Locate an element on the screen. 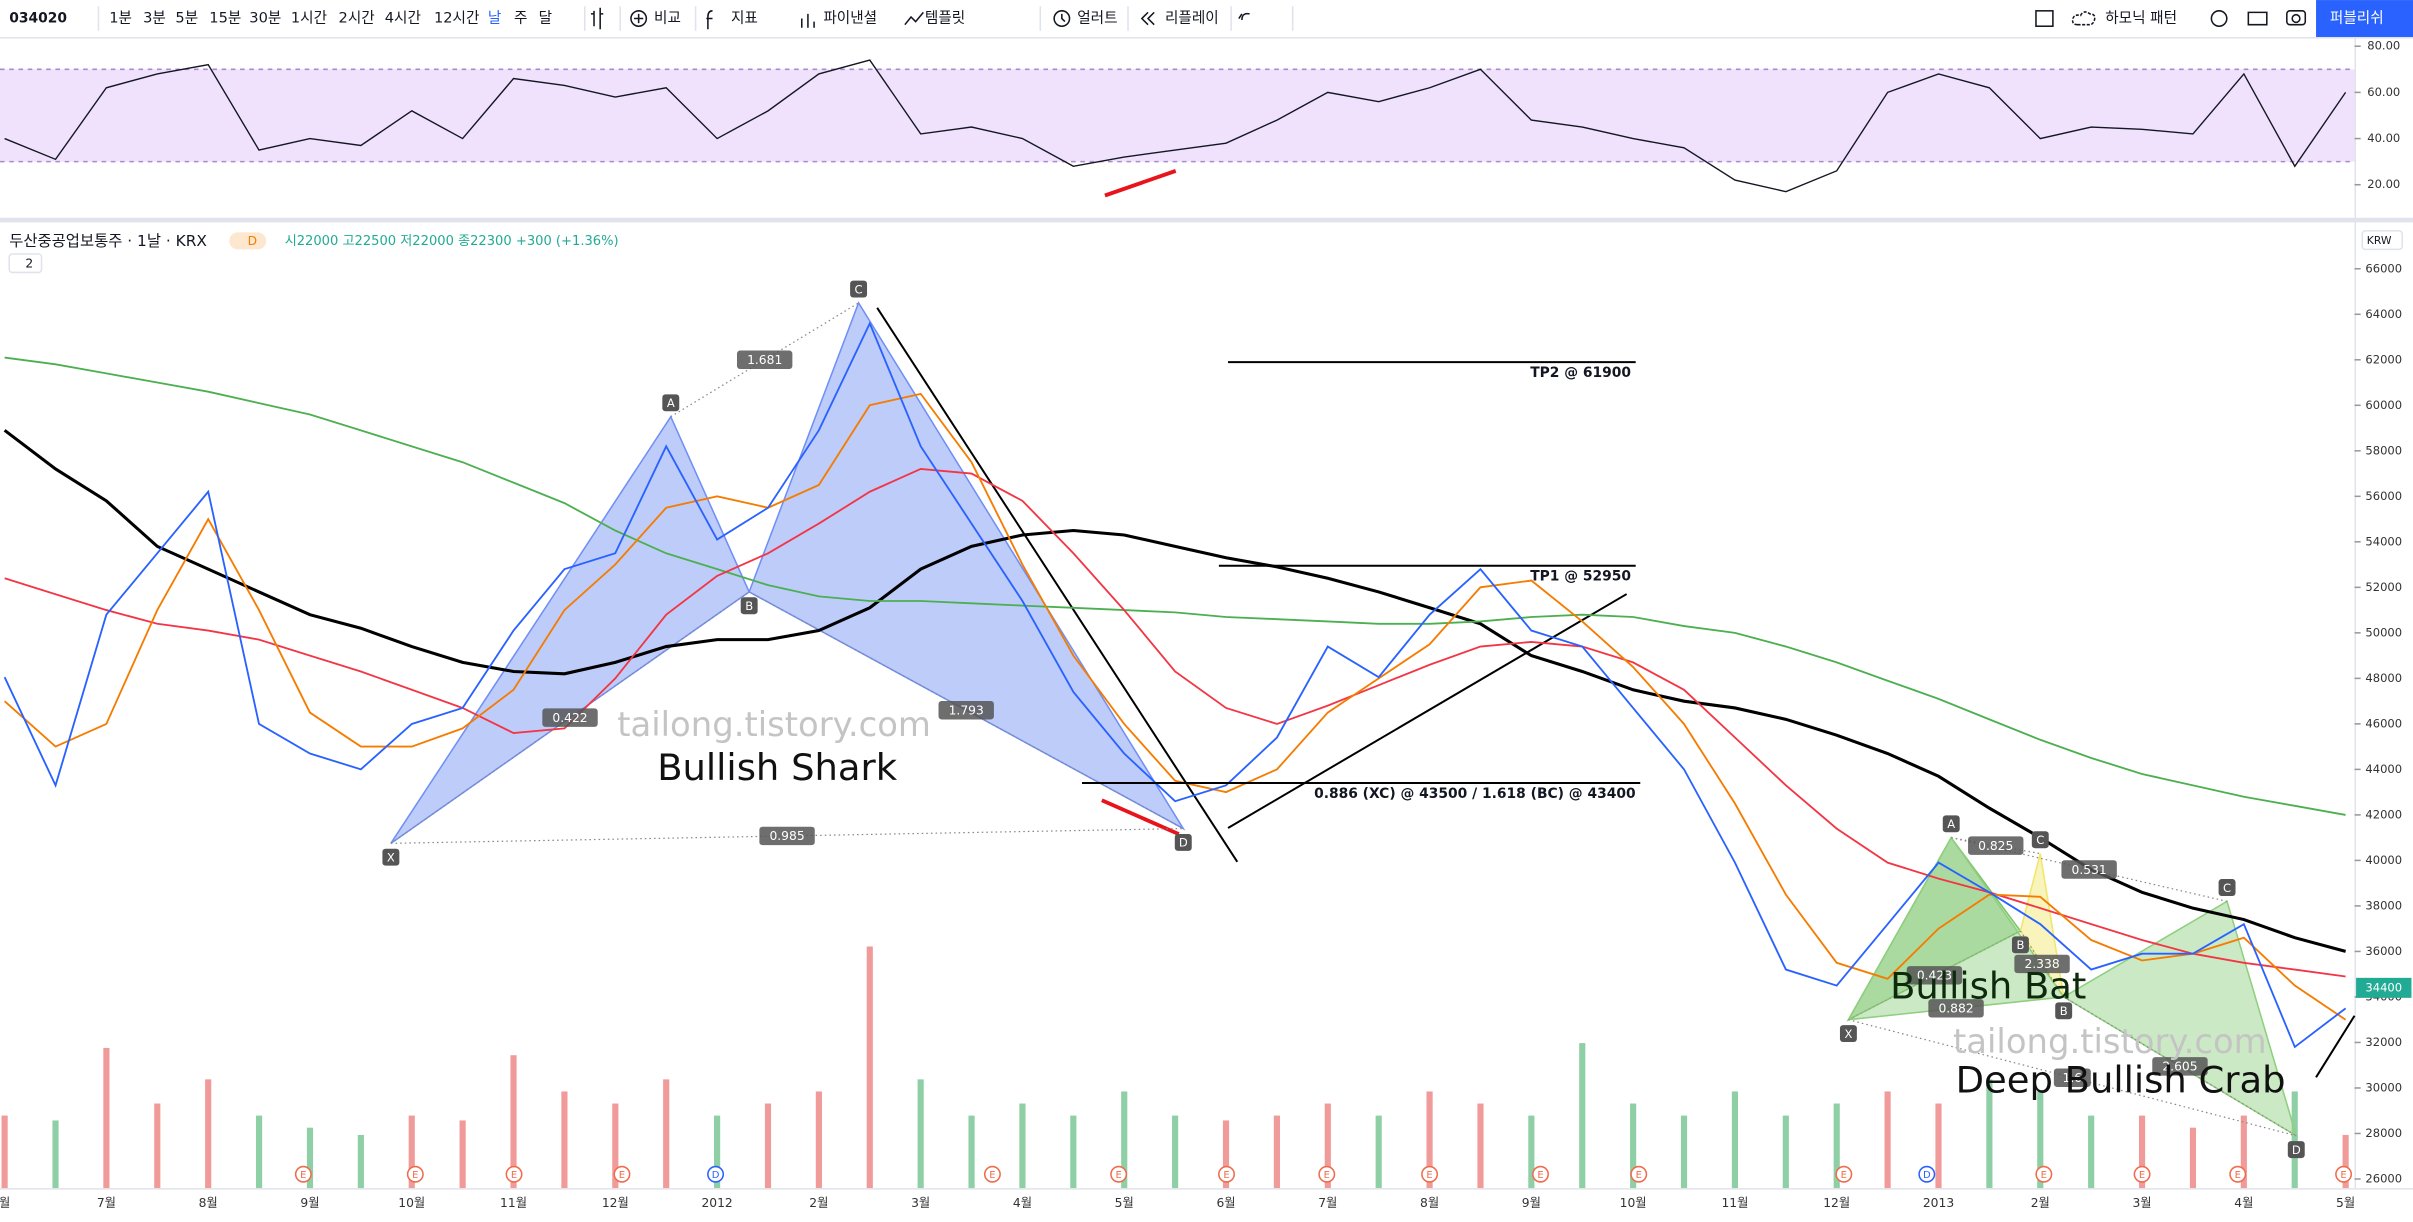  publish-button is located at coordinates (2364, 18).